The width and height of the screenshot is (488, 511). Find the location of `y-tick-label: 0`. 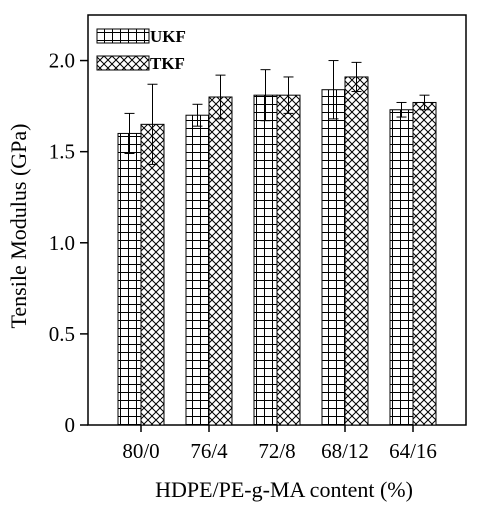

y-tick-label: 0 is located at coordinates (70, 425).